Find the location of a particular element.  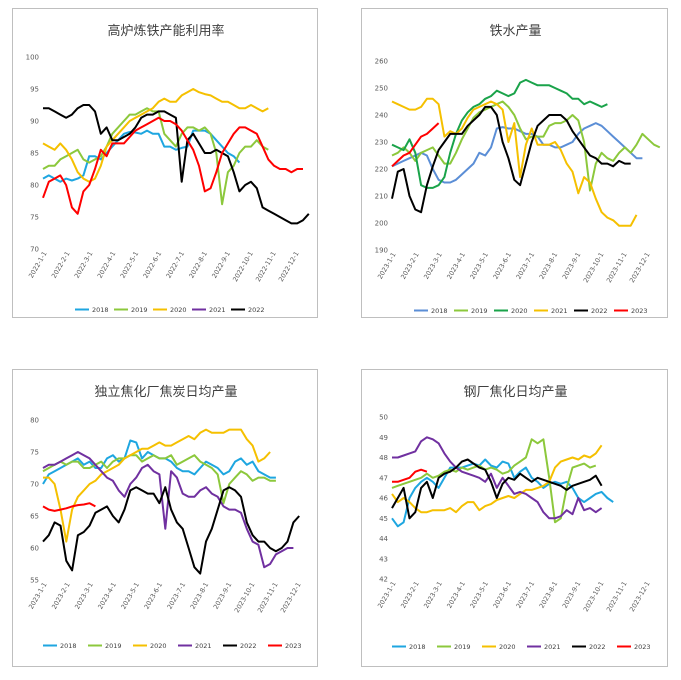

y-tick-label: 42 is located at coordinates (383, 580).